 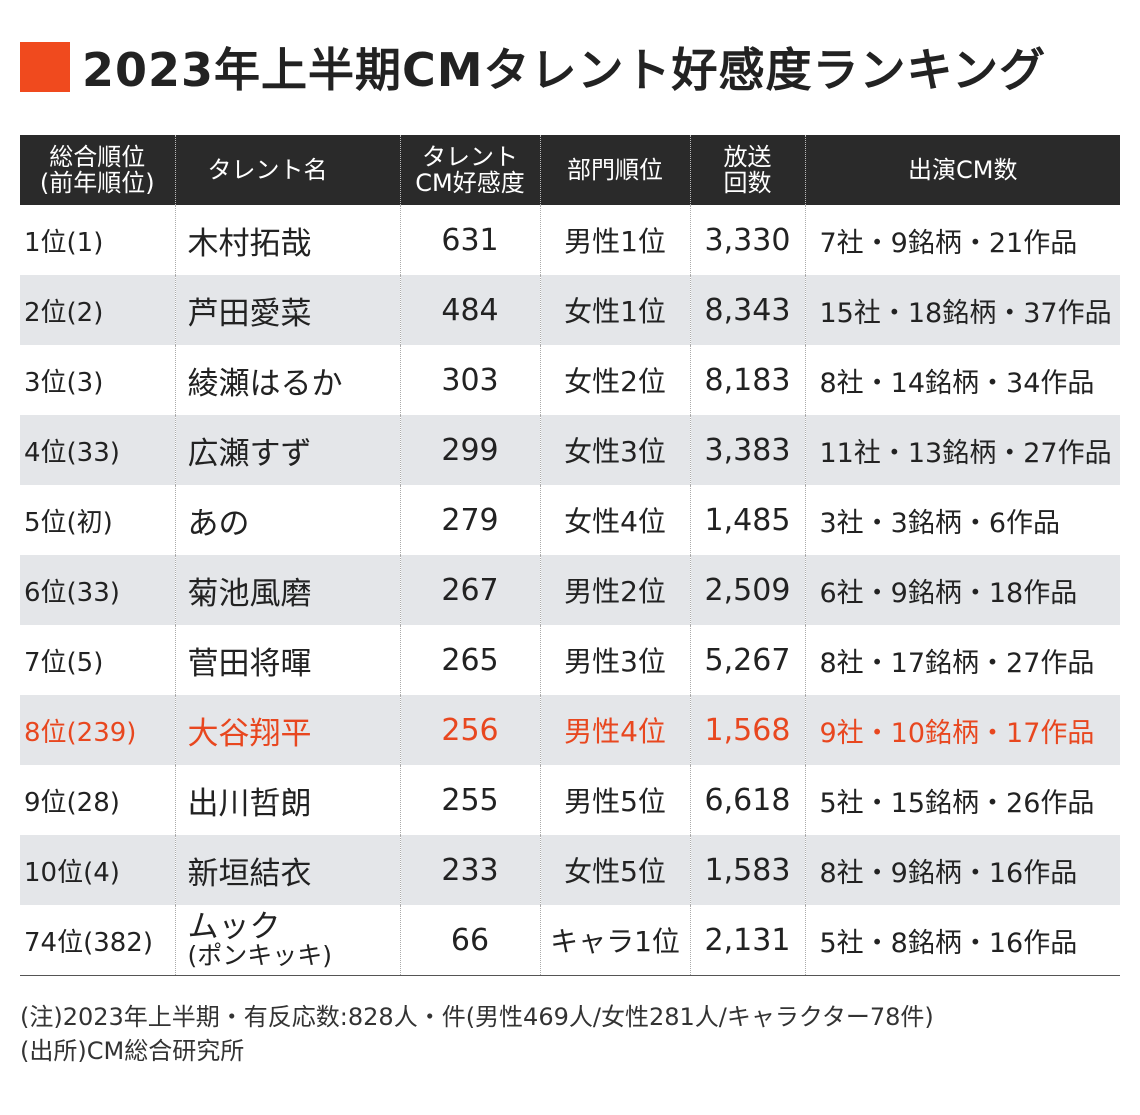 I want to click on division-cell: 女性1位, so click(x=614, y=310).